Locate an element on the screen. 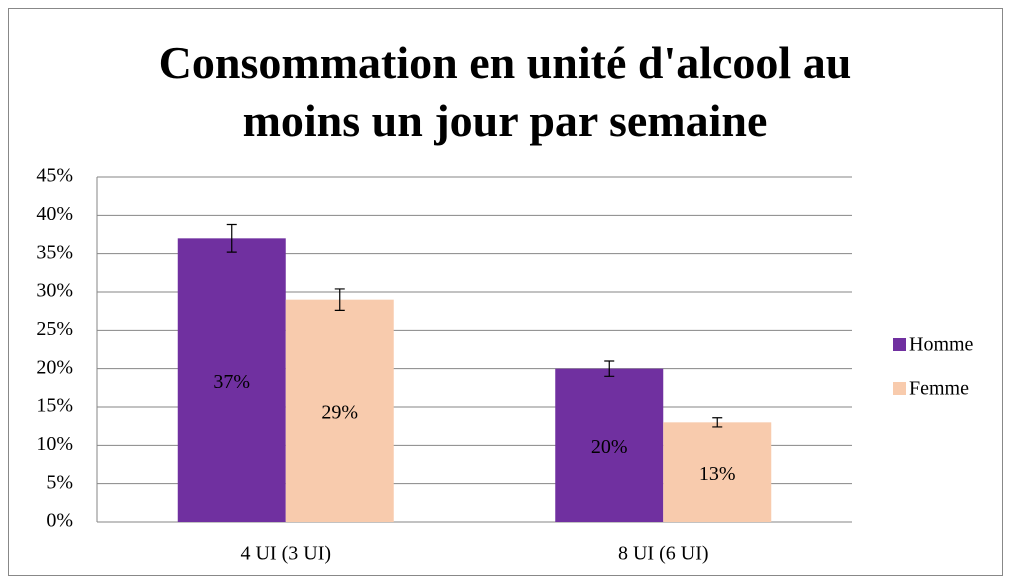 This screenshot has width=1011, height=580. data-label: 37% is located at coordinates (231, 382).